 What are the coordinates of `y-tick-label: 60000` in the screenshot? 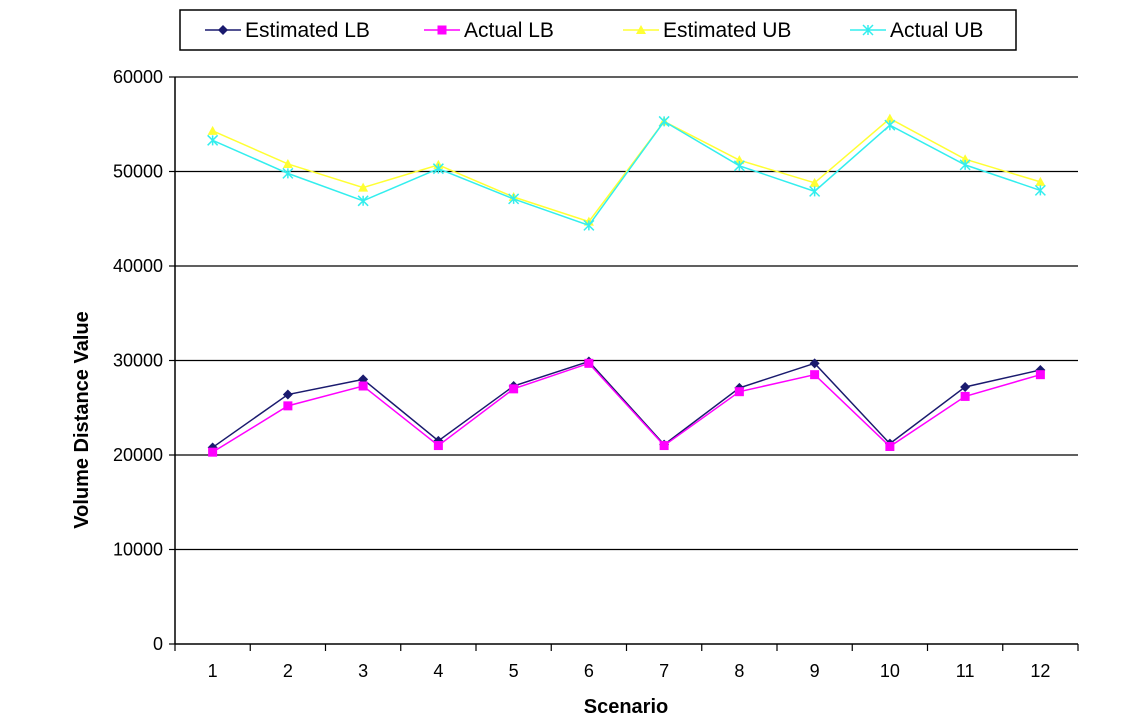 It's located at (138, 77).